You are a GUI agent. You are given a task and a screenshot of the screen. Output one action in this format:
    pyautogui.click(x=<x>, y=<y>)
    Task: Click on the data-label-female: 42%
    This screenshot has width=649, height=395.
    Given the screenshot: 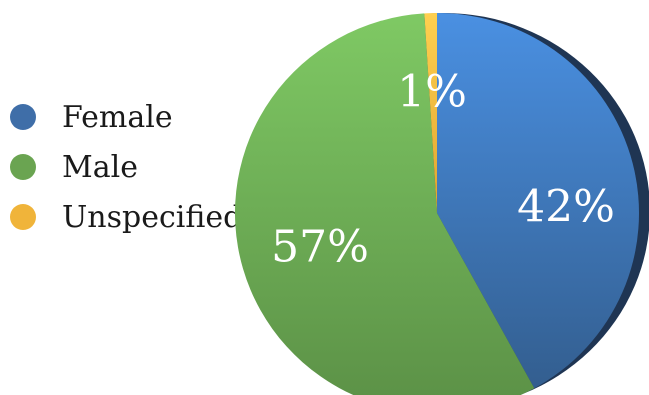 What is the action you would take?
    pyautogui.click(x=566, y=207)
    